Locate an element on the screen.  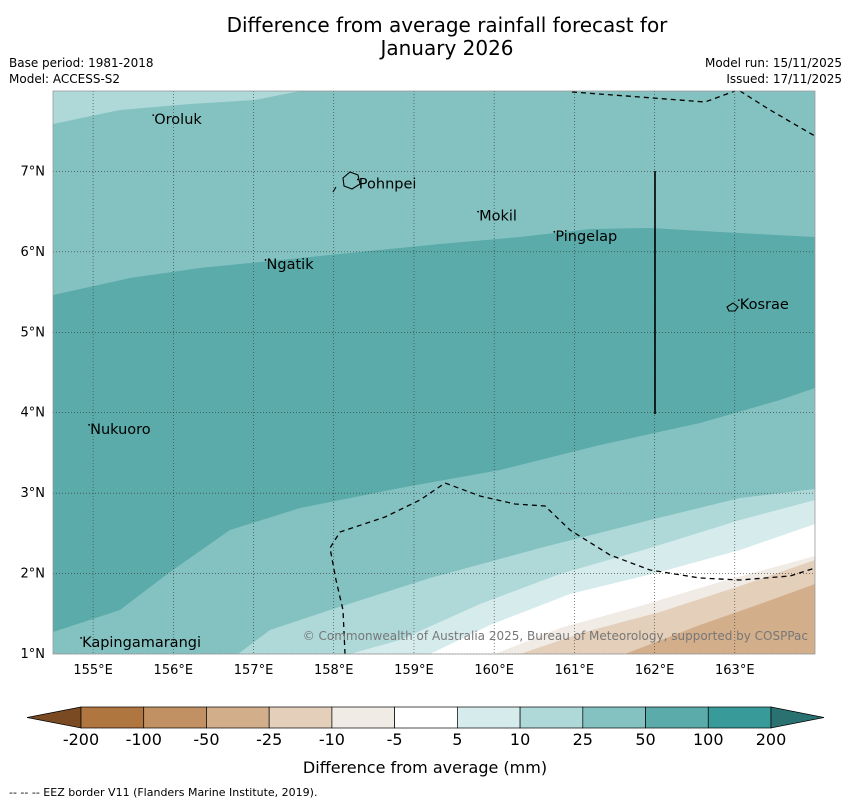
islands is located at coordinates (535, 241).